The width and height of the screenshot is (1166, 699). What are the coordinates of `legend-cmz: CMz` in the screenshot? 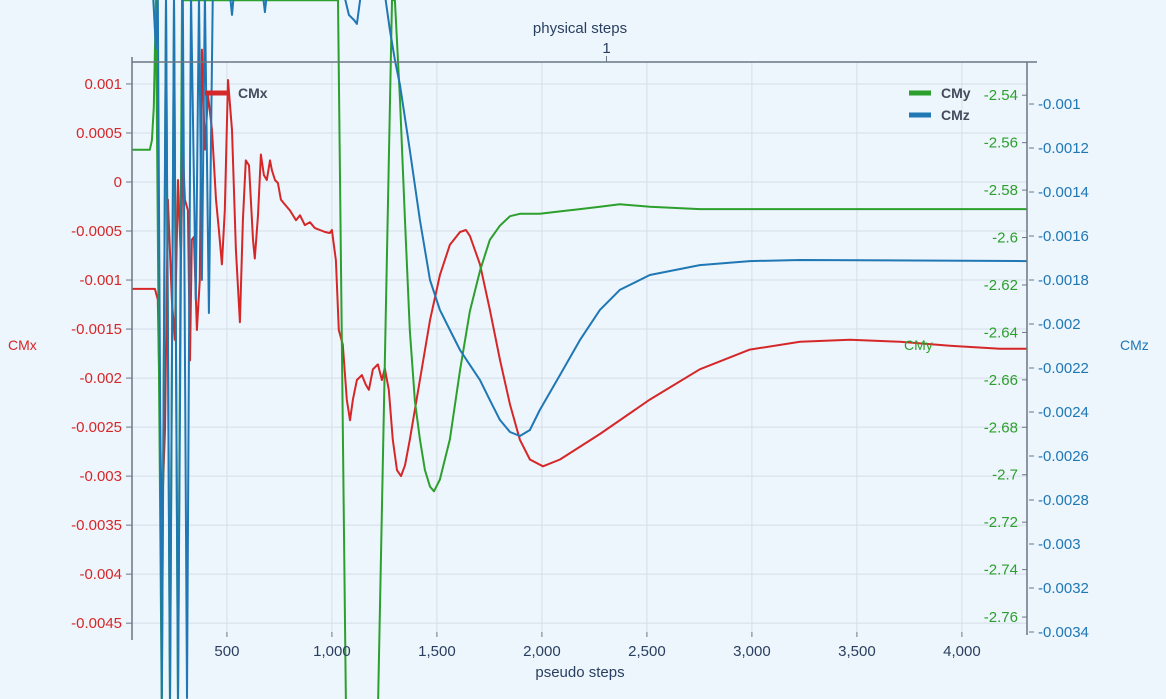 It's located at (939, 115).